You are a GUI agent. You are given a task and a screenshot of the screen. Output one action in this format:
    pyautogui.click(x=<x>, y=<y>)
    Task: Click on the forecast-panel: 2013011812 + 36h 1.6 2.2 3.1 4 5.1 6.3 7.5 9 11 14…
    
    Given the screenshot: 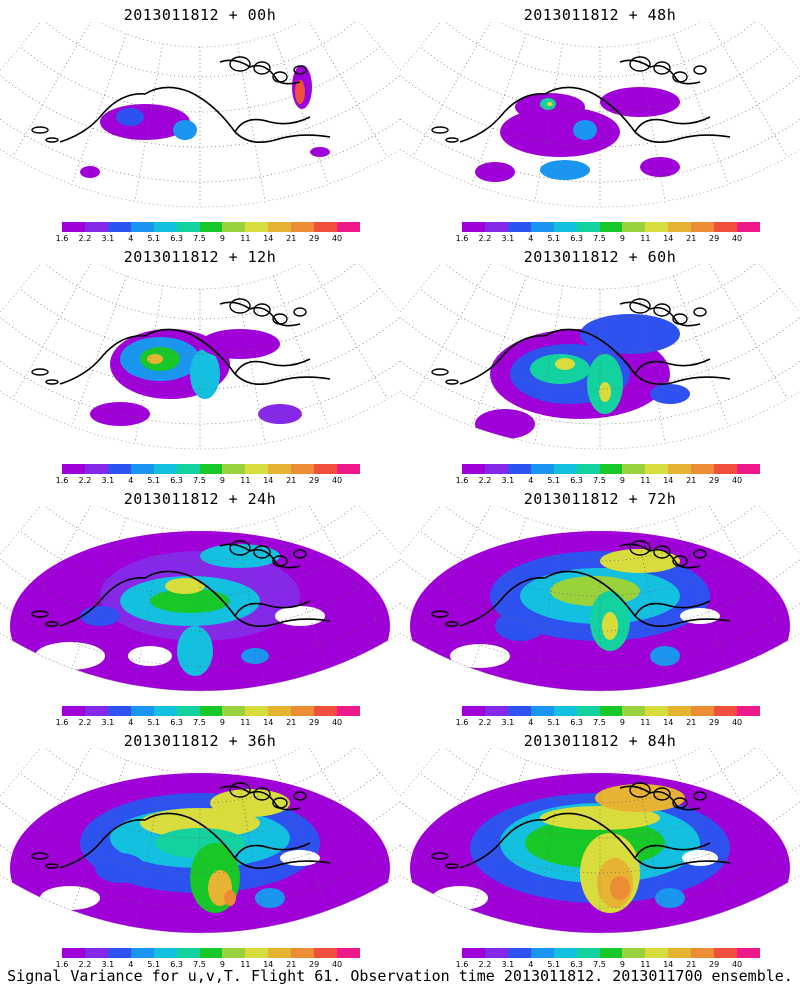 What is the action you would take?
    pyautogui.click(x=200, y=851)
    